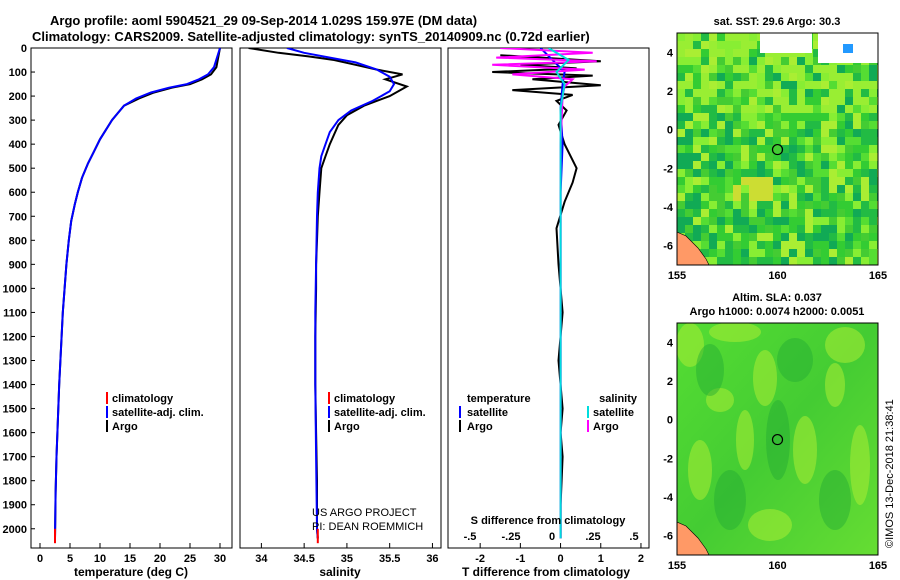 This screenshot has width=900, height=580. I want to click on lat-tick: 4, so click(670, 53).